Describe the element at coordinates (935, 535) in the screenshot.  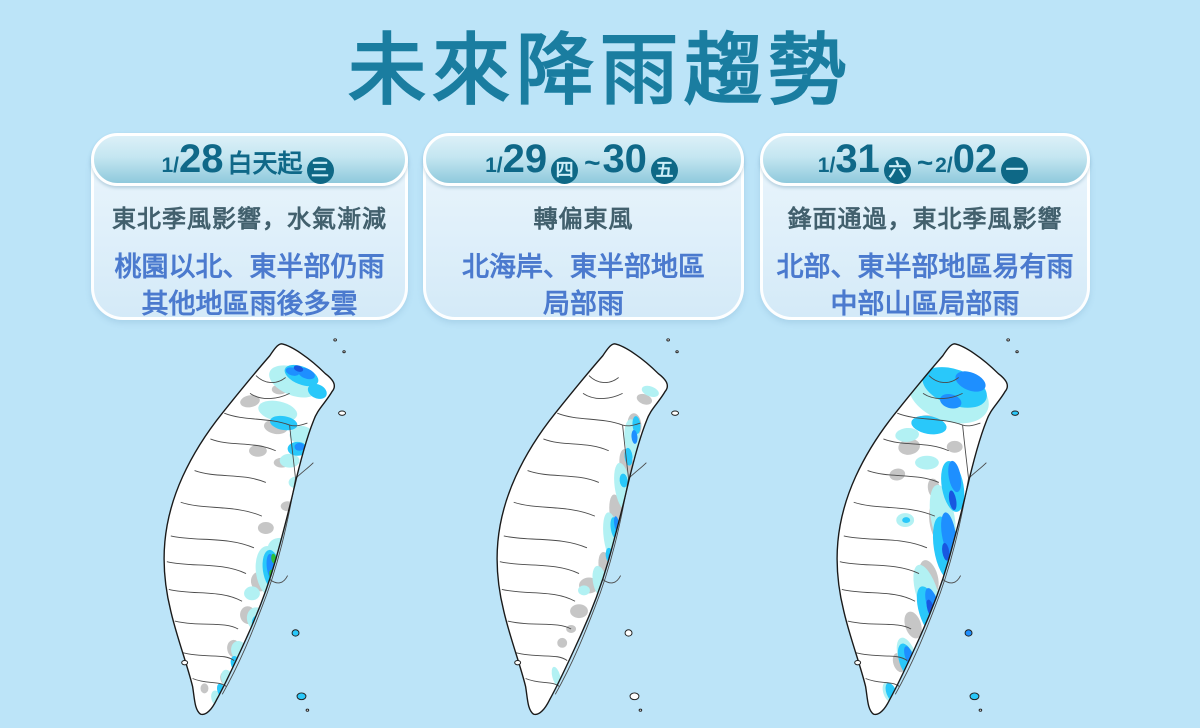
I see `rainfall-layer` at that location.